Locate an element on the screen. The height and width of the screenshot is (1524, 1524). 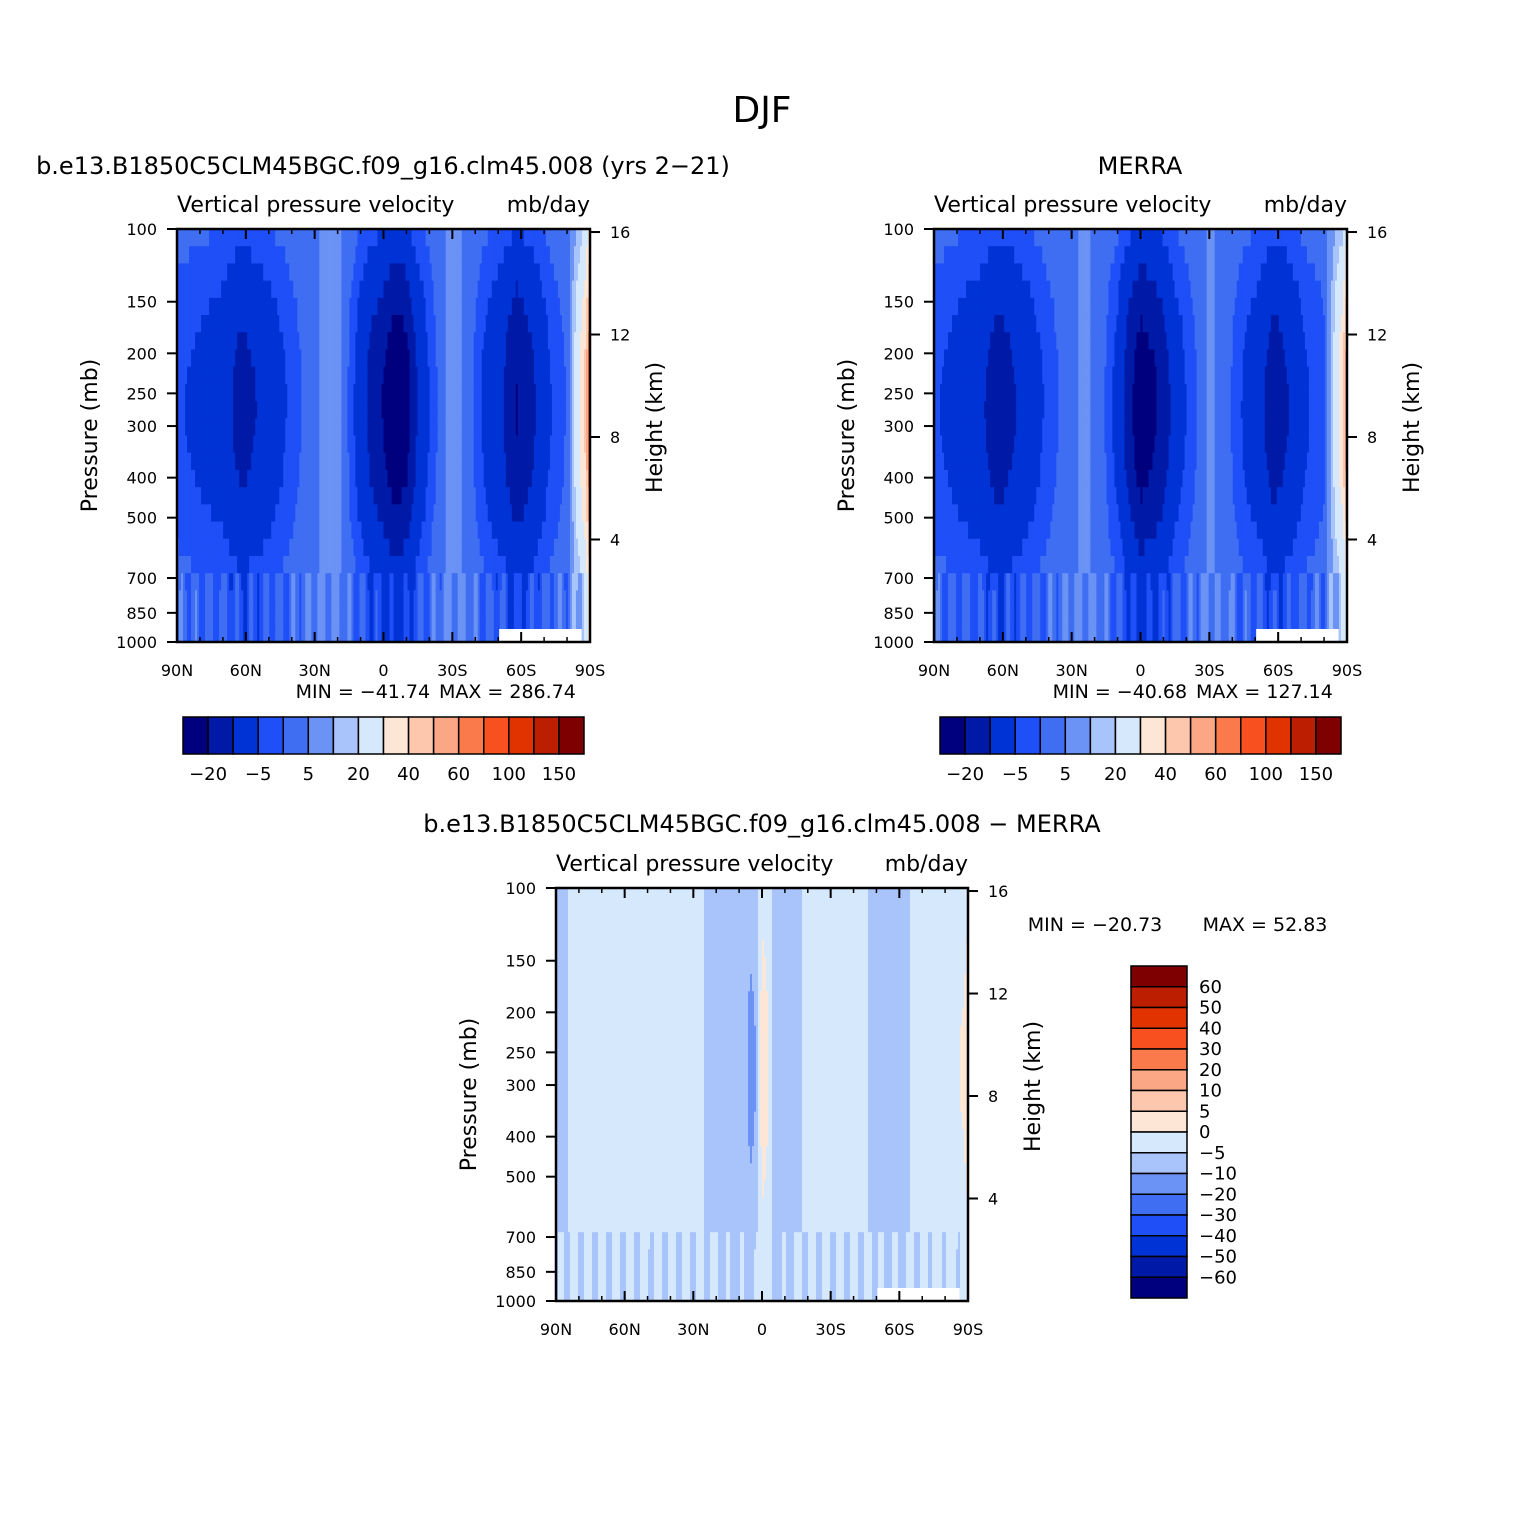
x-tick-label: 0 is located at coordinates (383, 670).